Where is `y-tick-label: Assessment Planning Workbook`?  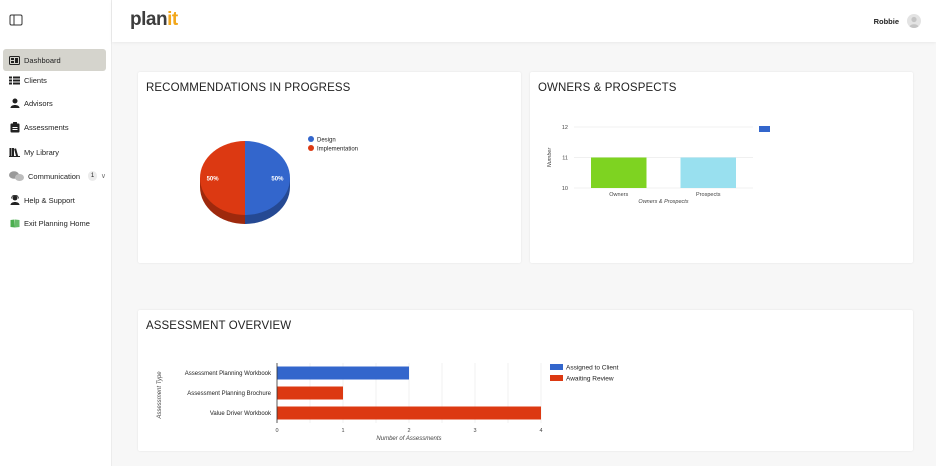 y-tick-label: Assessment Planning Workbook is located at coordinates (228, 374).